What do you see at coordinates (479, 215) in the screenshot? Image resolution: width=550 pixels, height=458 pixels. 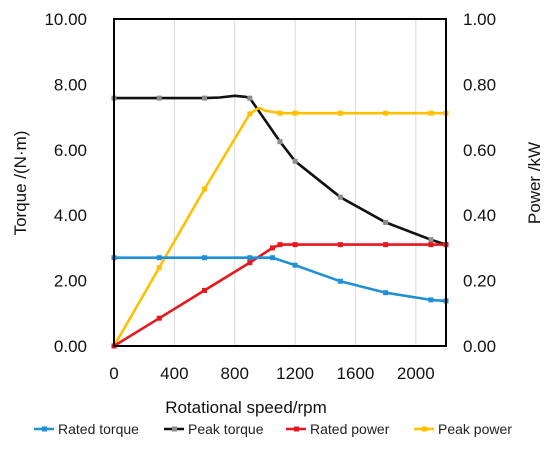 I see `y-right-tick-label: 0.40` at bounding box center [479, 215].